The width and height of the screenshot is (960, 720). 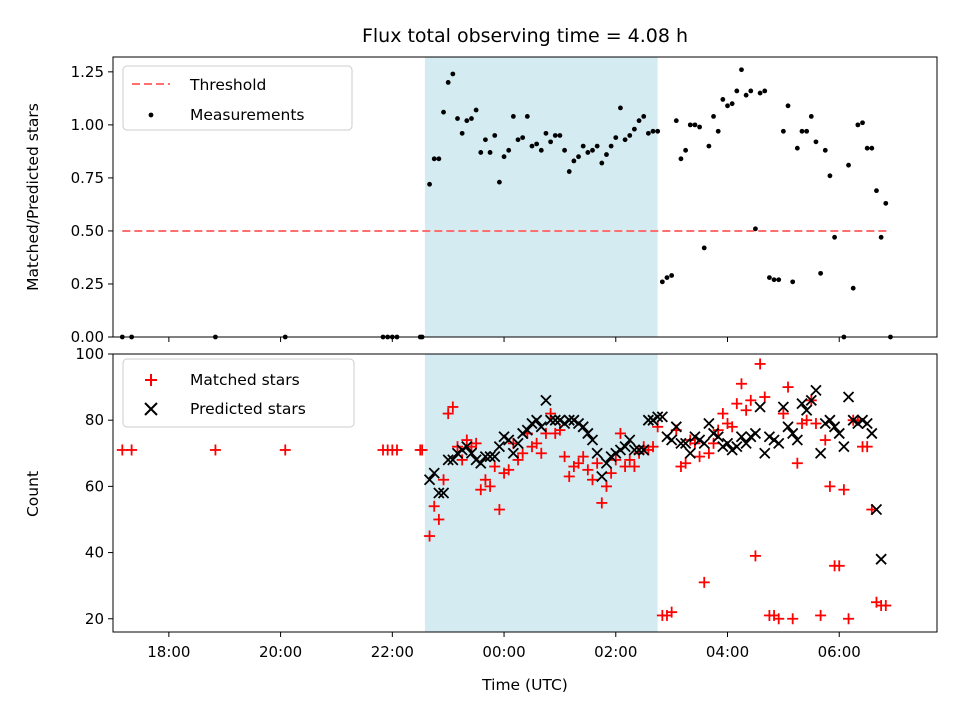 What do you see at coordinates (238, 393) in the screenshot?
I see `count-legend-box` at bounding box center [238, 393].